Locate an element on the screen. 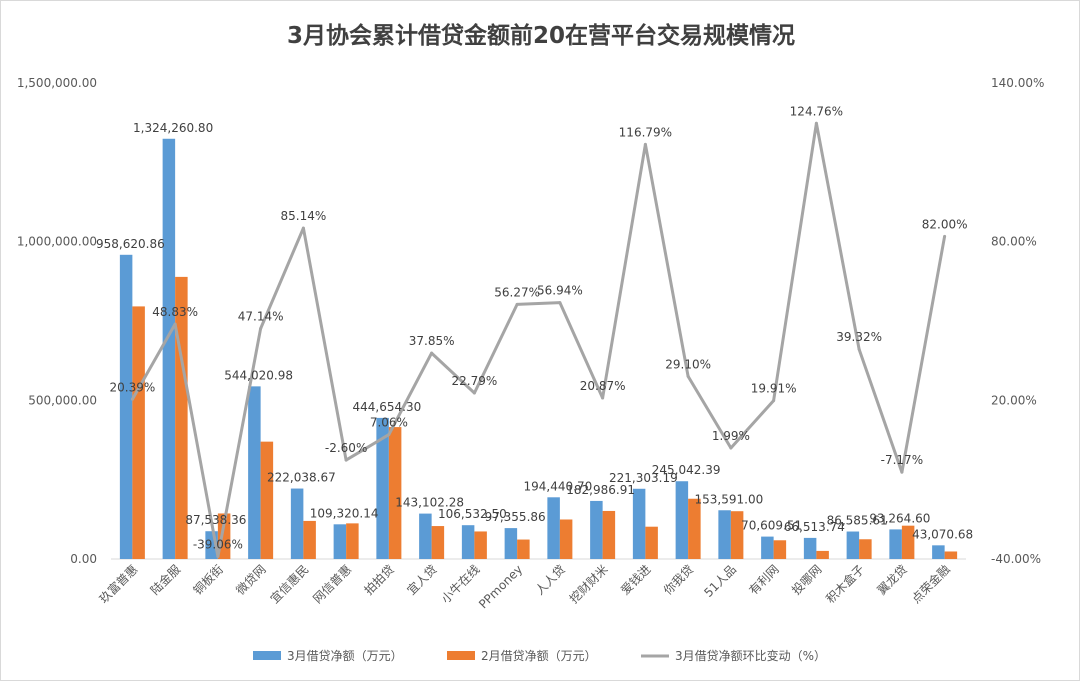  bar-value-label: 444,654.30 is located at coordinates (387, 407).